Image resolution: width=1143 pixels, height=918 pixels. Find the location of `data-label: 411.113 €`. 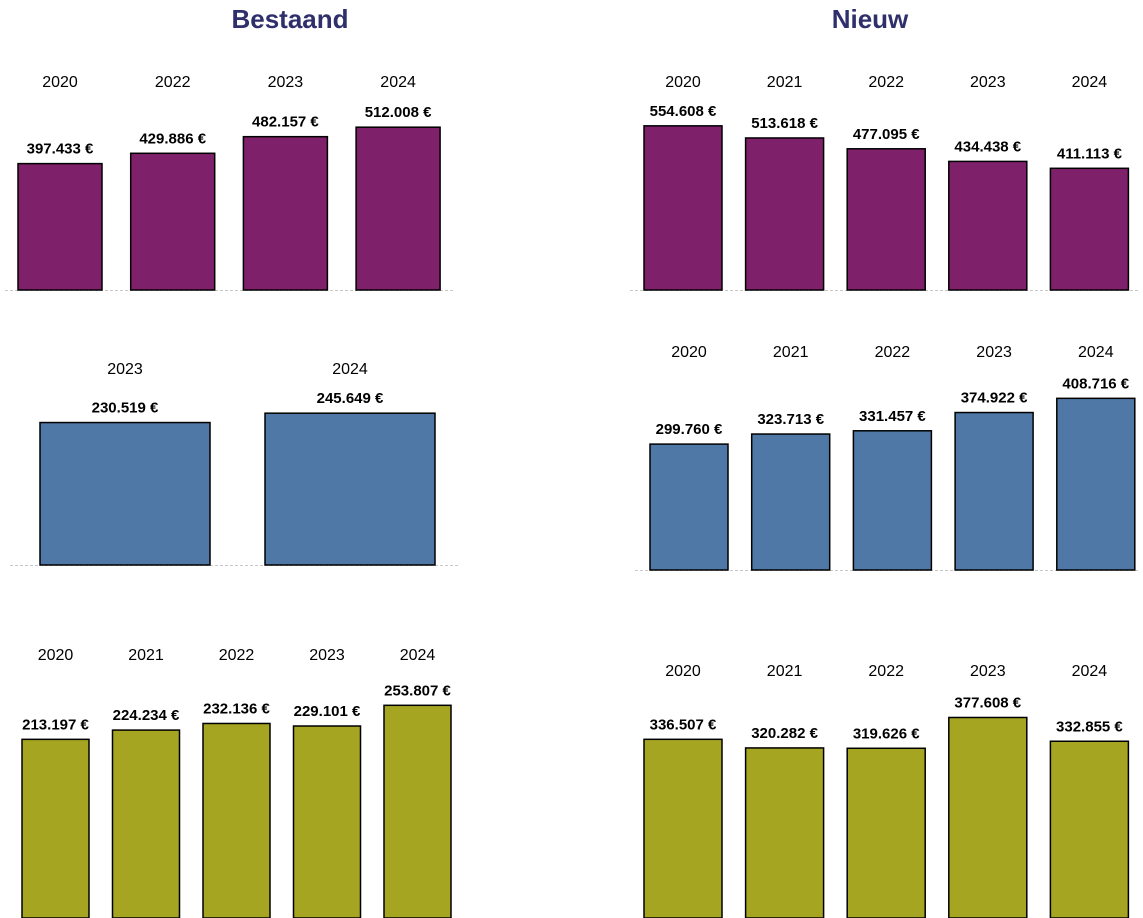

data-label: 411.113 € is located at coordinates (1090, 153).